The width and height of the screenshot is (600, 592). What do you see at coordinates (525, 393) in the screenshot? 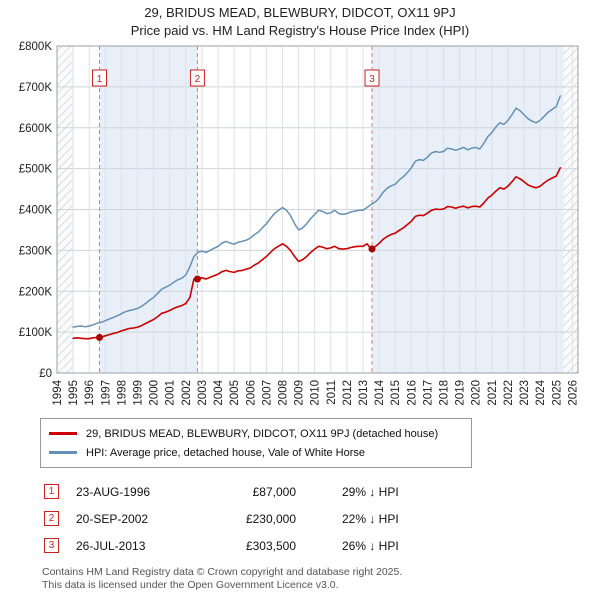
I see `svg-text: 2023` at bounding box center [525, 393].